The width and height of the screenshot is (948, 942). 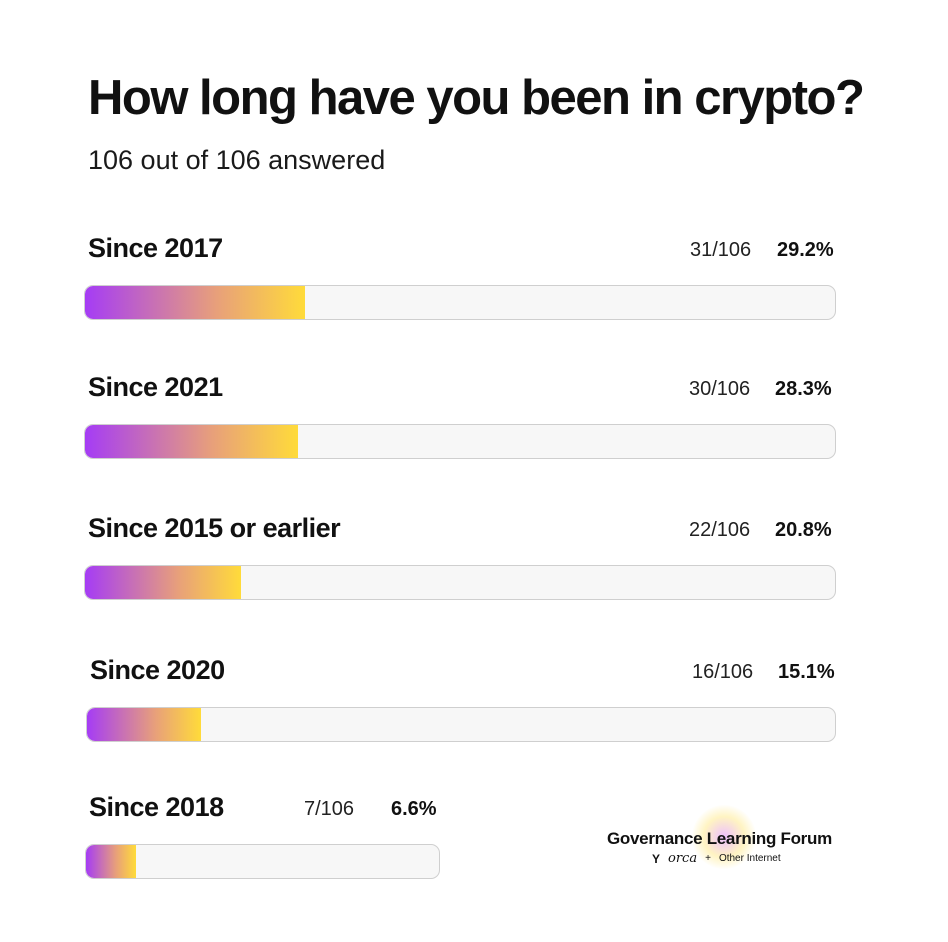 What do you see at coordinates (155, 387) in the screenshot?
I see `bar-label: Since 2021` at bounding box center [155, 387].